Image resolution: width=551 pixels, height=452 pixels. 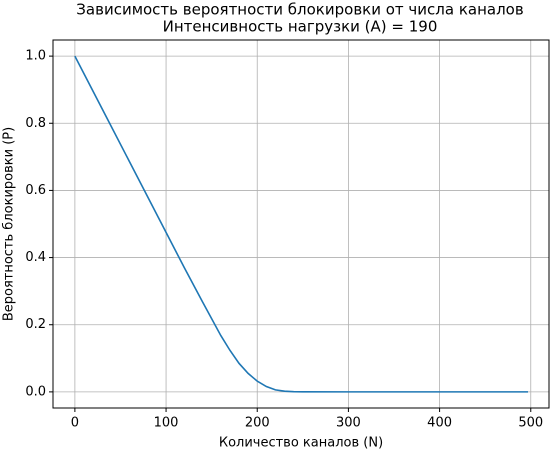 What do you see at coordinates (530, 423) in the screenshot?
I see `x-tick-label: 500` at bounding box center [530, 423].